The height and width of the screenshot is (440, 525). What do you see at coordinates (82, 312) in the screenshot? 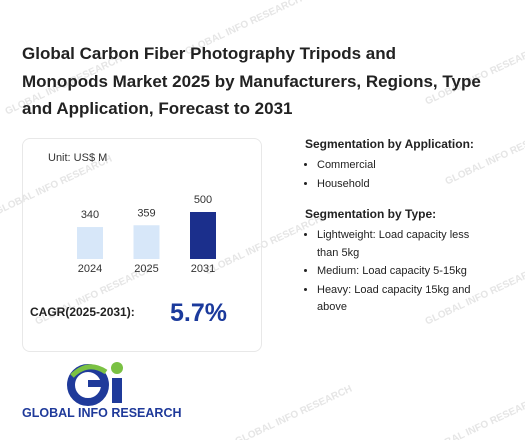
I see `cagr-label: CAGR(2025-2031):` at bounding box center [82, 312].